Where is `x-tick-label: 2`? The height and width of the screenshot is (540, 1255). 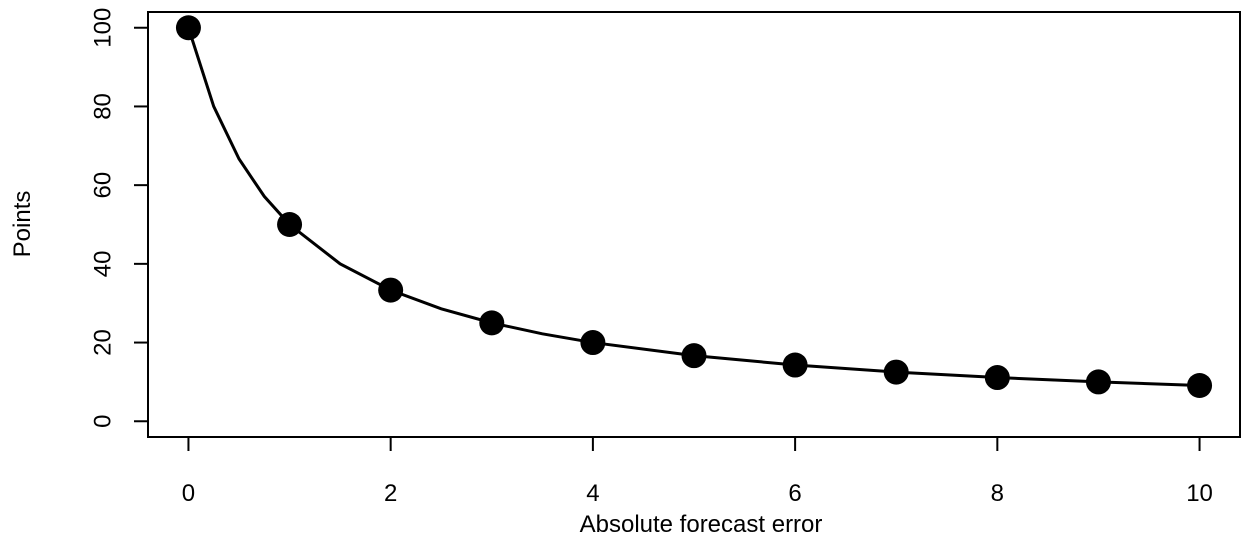
x-tick-label: 2 is located at coordinates (390, 493).